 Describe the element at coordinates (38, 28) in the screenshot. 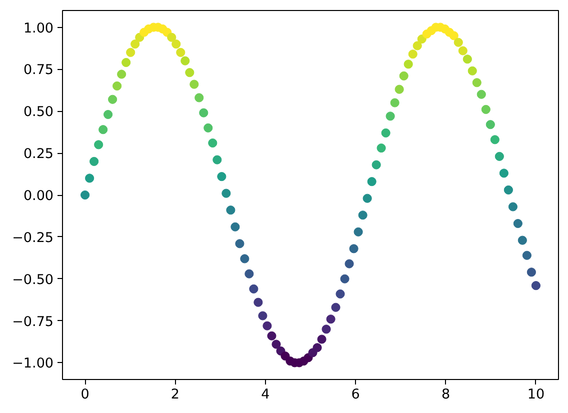

I see `y-tick-label: 1.00` at that location.